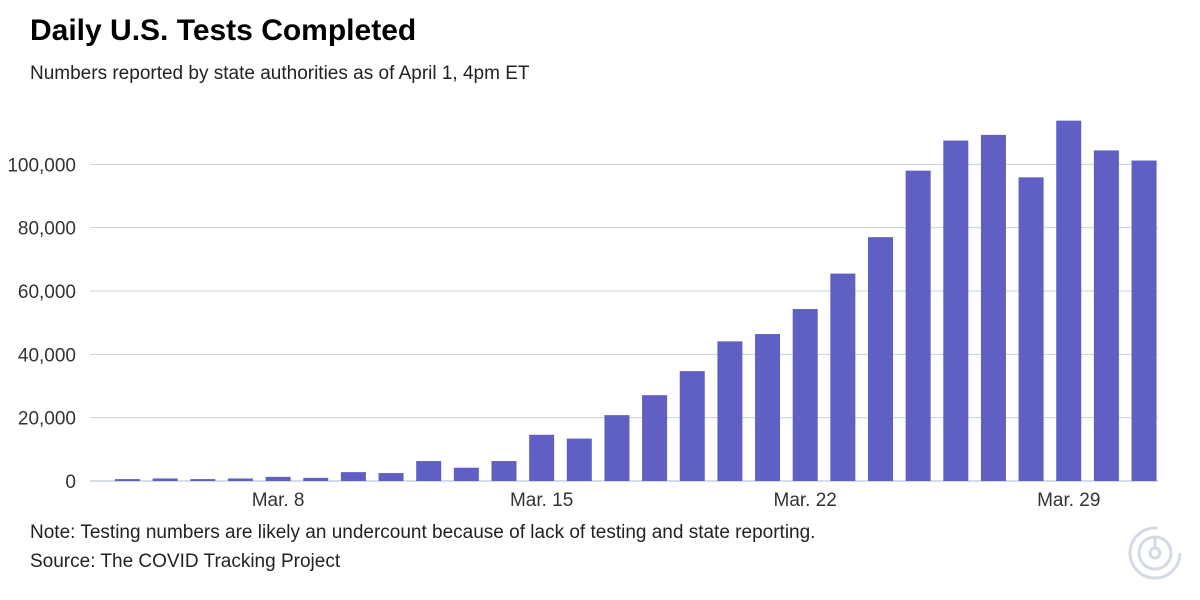 This screenshot has height=600, width=1200. Describe the element at coordinates (730, 411) in the screenshot. I see `bar: Mar. 20: 44,100` at that location.